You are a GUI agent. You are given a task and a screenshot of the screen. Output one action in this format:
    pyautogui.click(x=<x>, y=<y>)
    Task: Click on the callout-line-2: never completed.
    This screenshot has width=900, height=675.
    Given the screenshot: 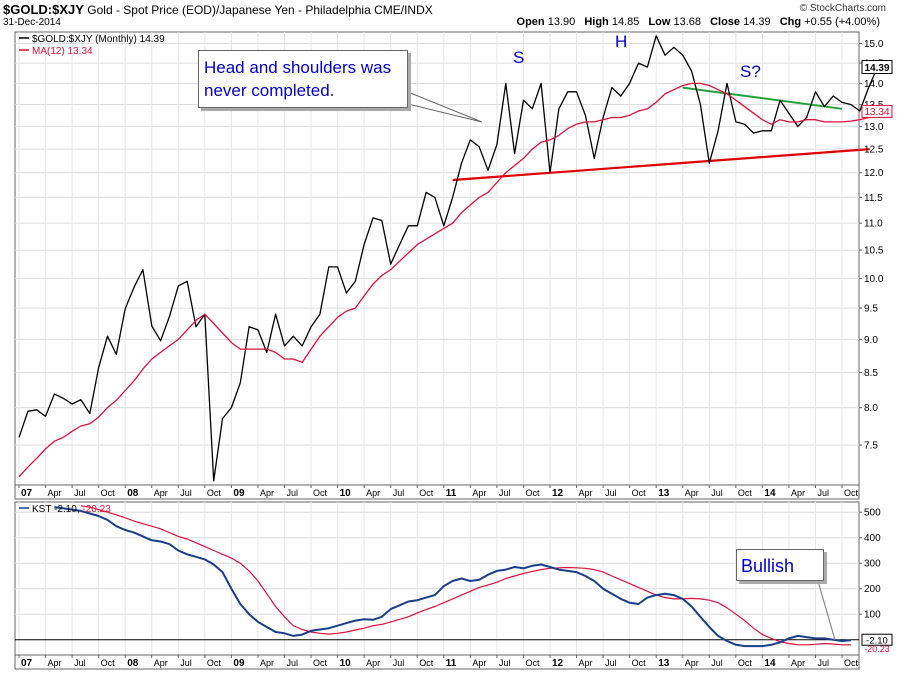 What is the action you would take?
    pyautogui.click(x=269, y=90)
    